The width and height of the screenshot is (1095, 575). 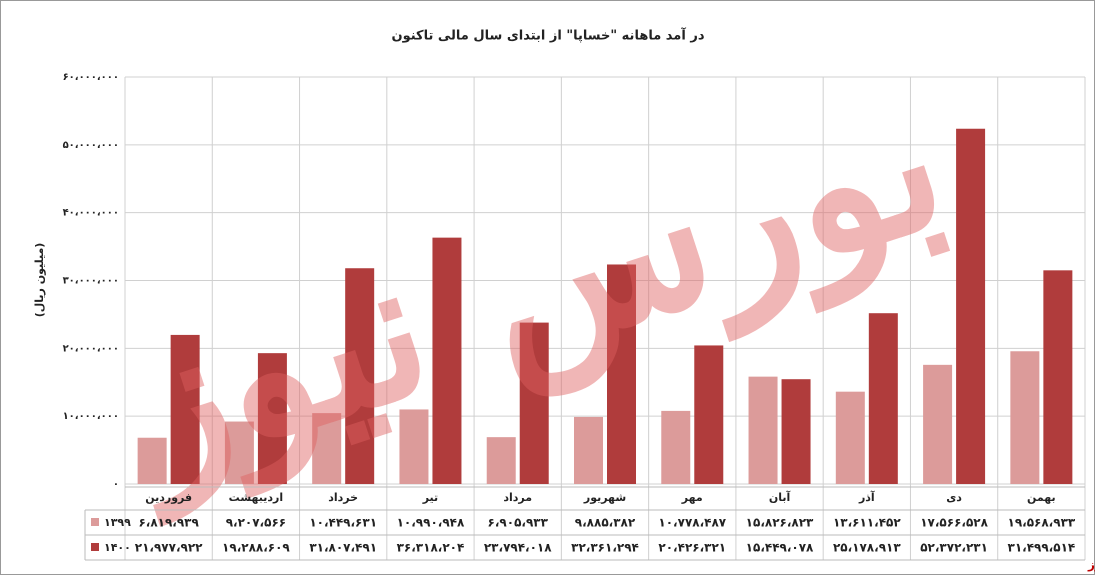 I want to click on x-tick-label: فروردین, so click(x=168, y=497).